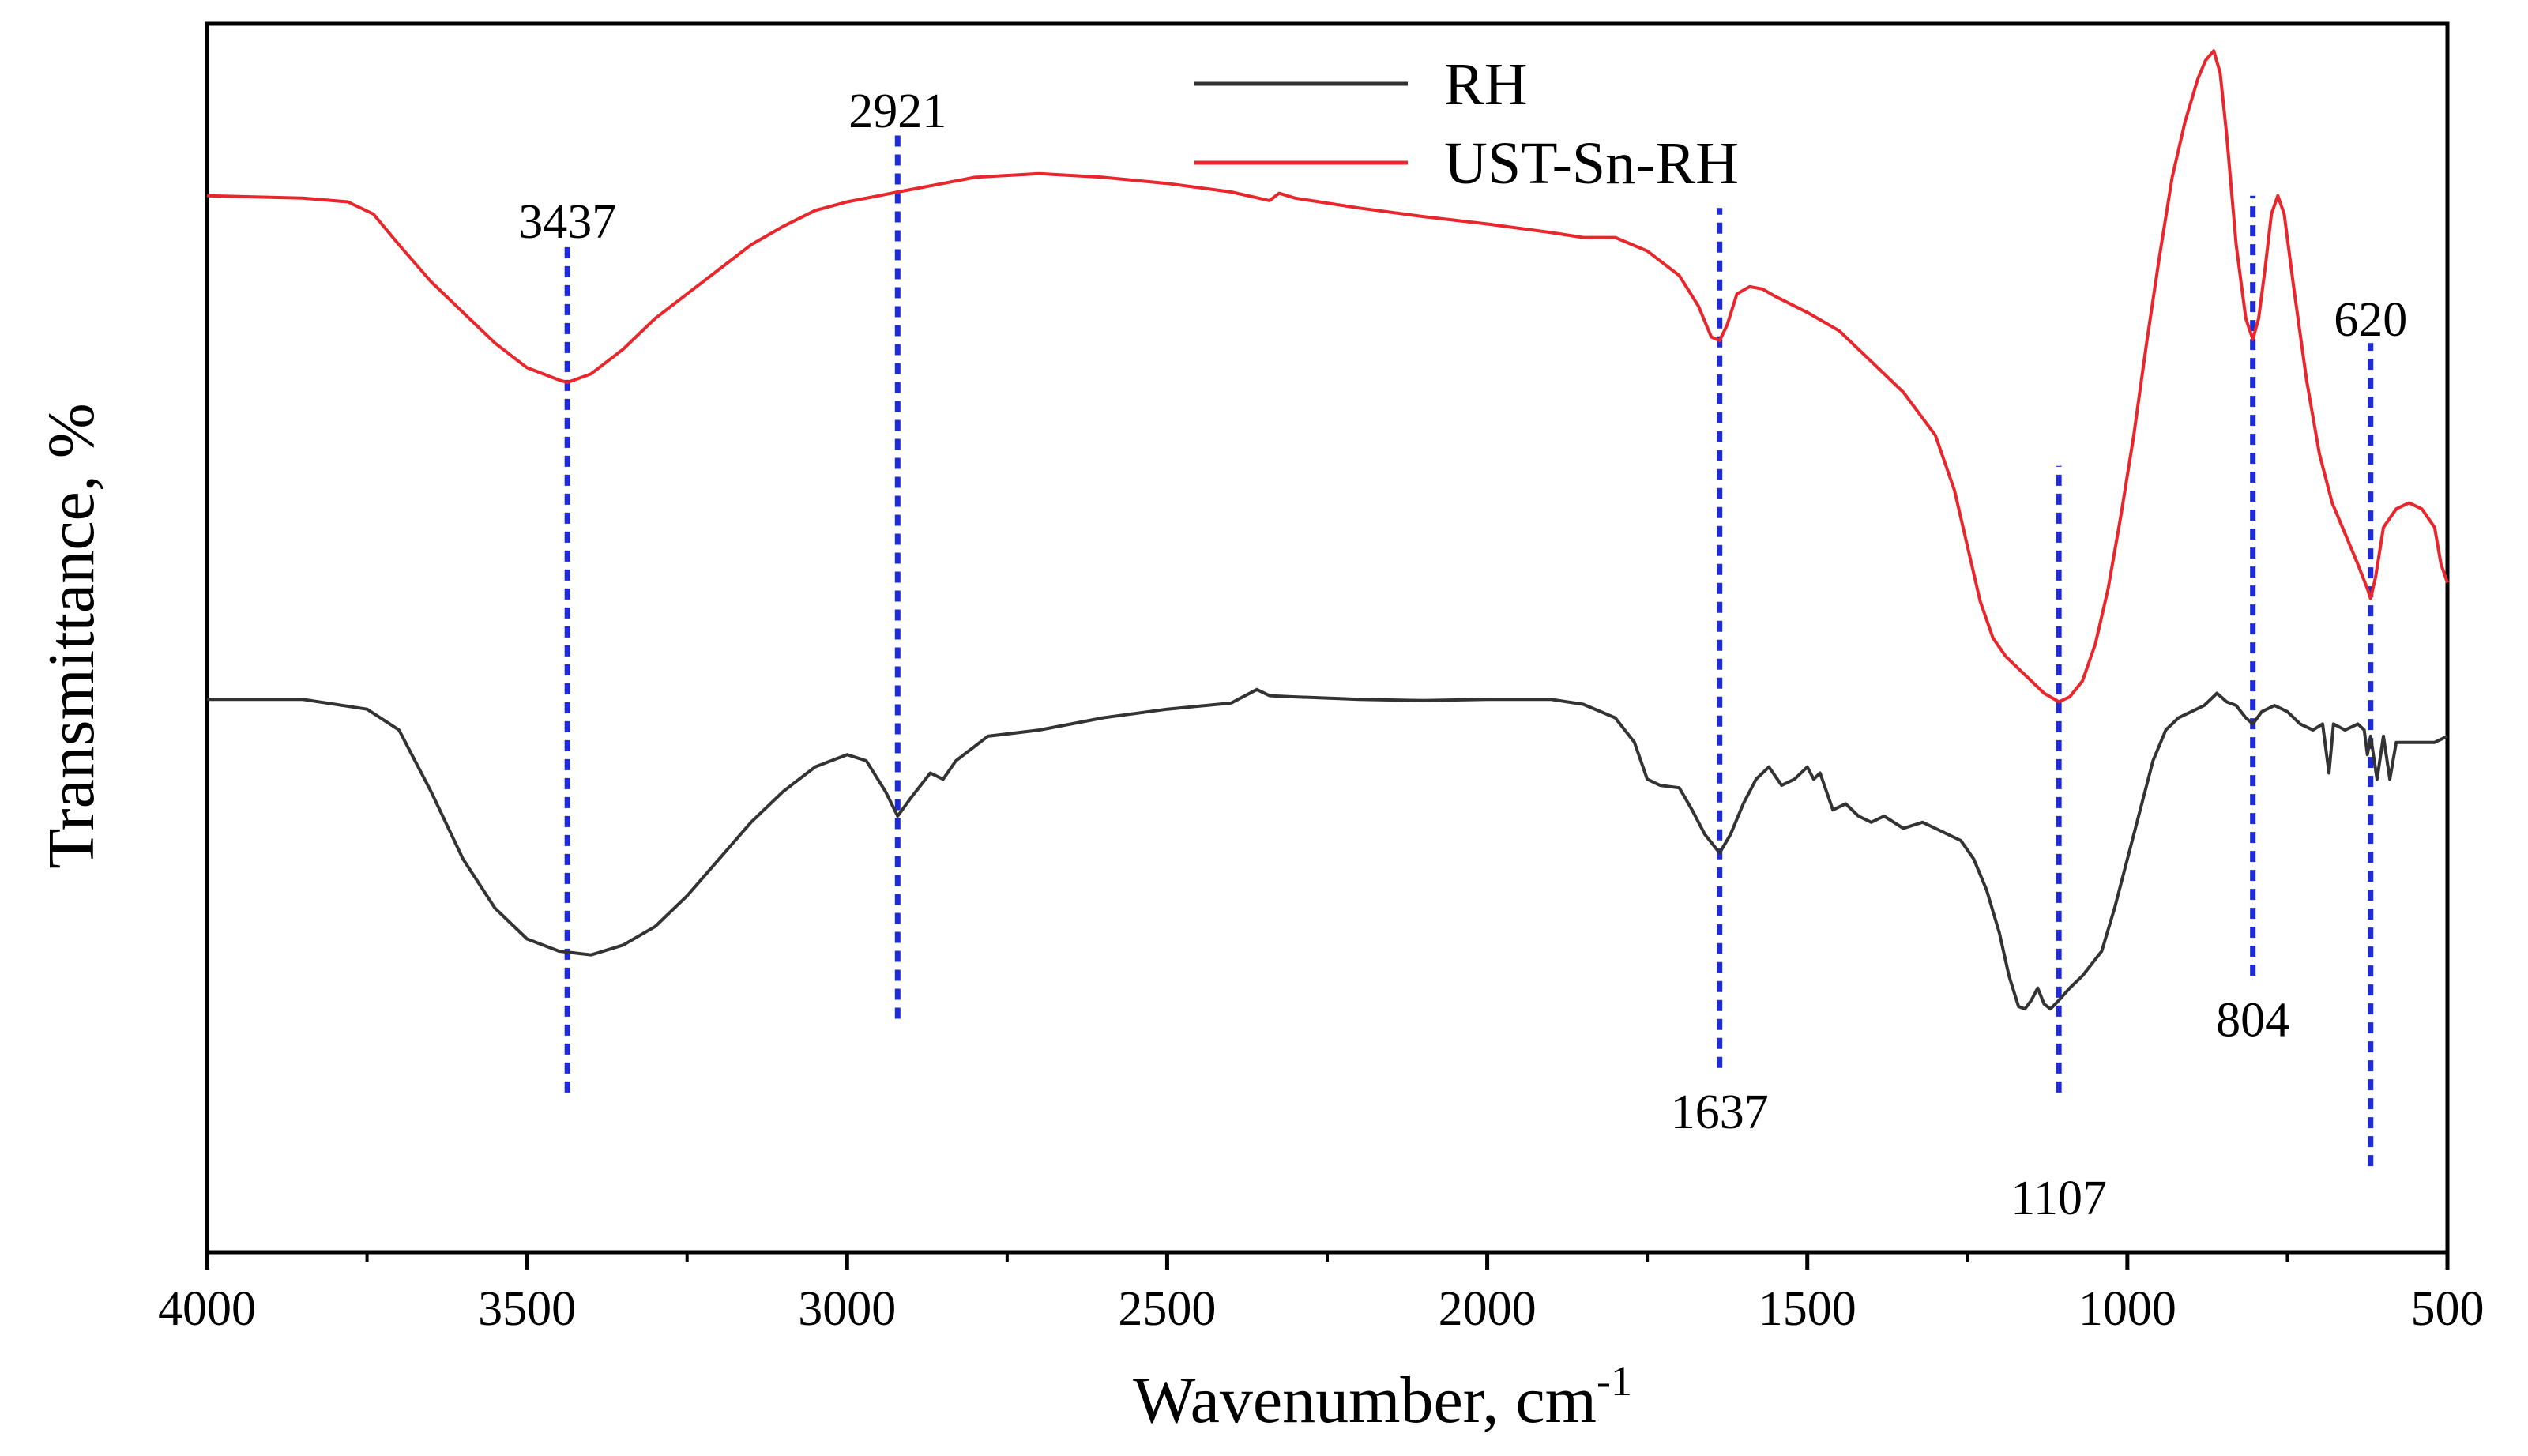 The image size is (2528, 1456). I want to click on x-tick-label: 4000, so click(207, 1309).